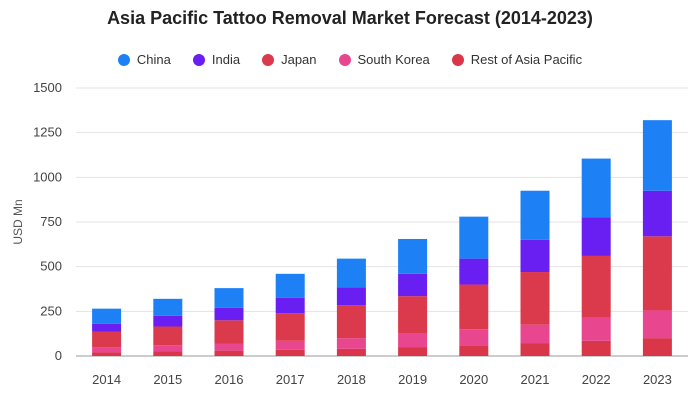 This screenshot has width=700, height=400. Describe the element at coordinates (473, 379) in the screenshot. I see `x-tick-label: 2020` at that location.